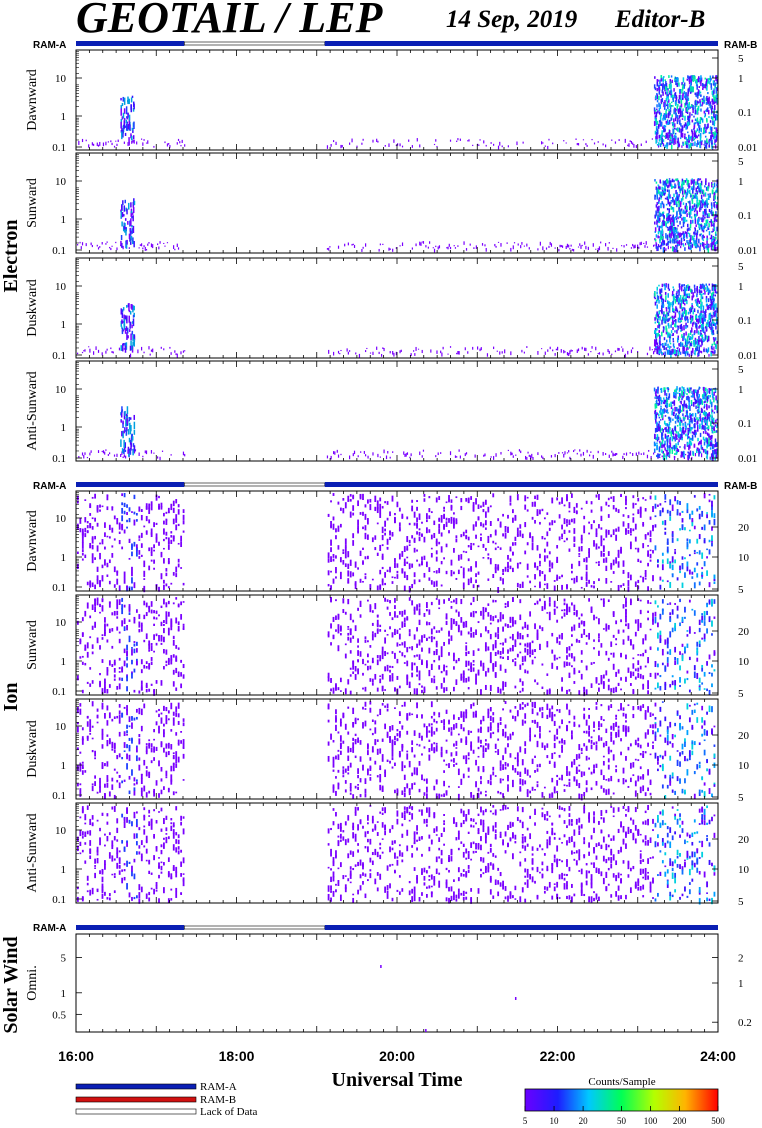 The image size is (762, 1128). Describe the element at coordinates (64, 428) in the screenshot. I see `electron-left-tick-label: 1` at that location.